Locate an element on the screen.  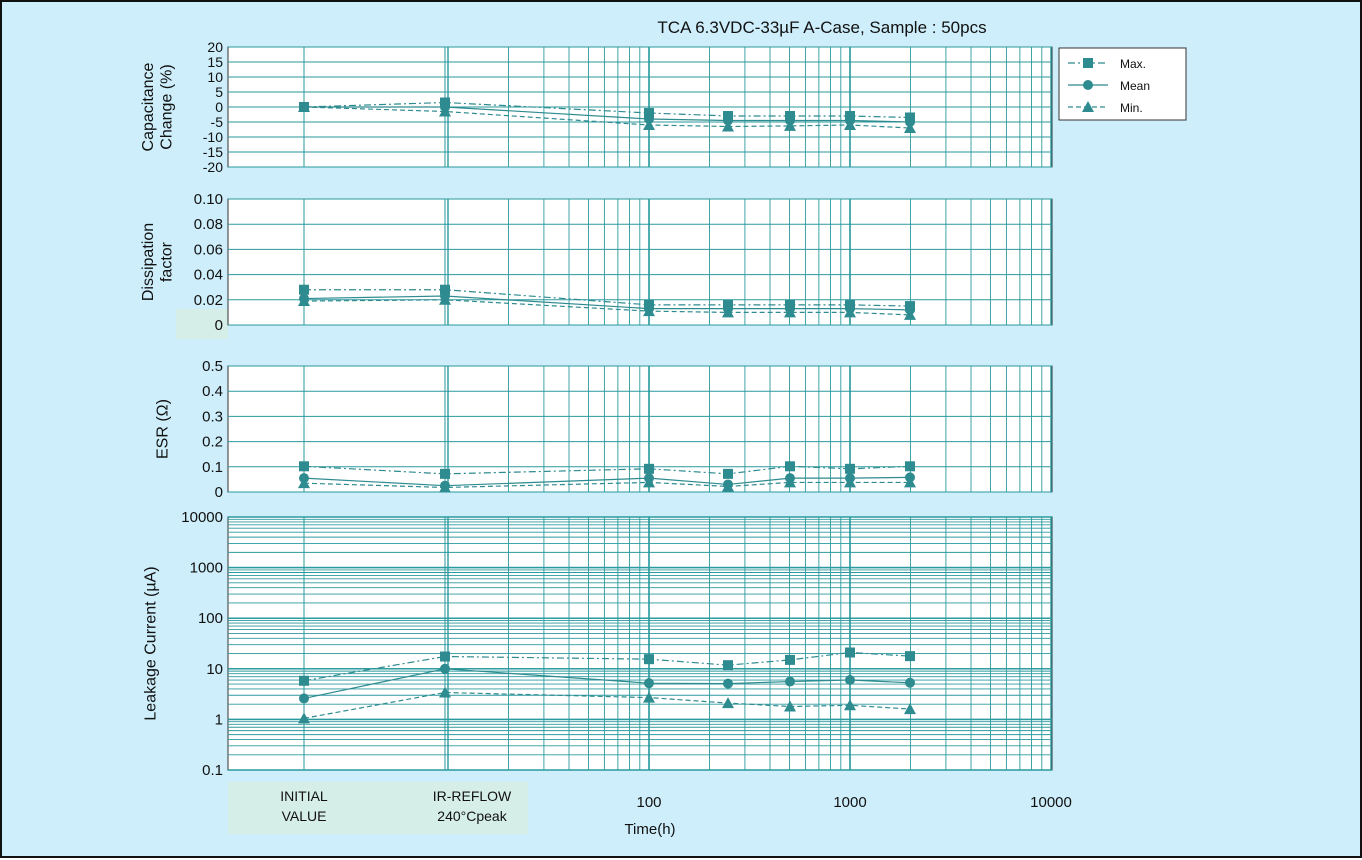
y-axis-label: ESR (Ω) is located at coordinates (163, 429).